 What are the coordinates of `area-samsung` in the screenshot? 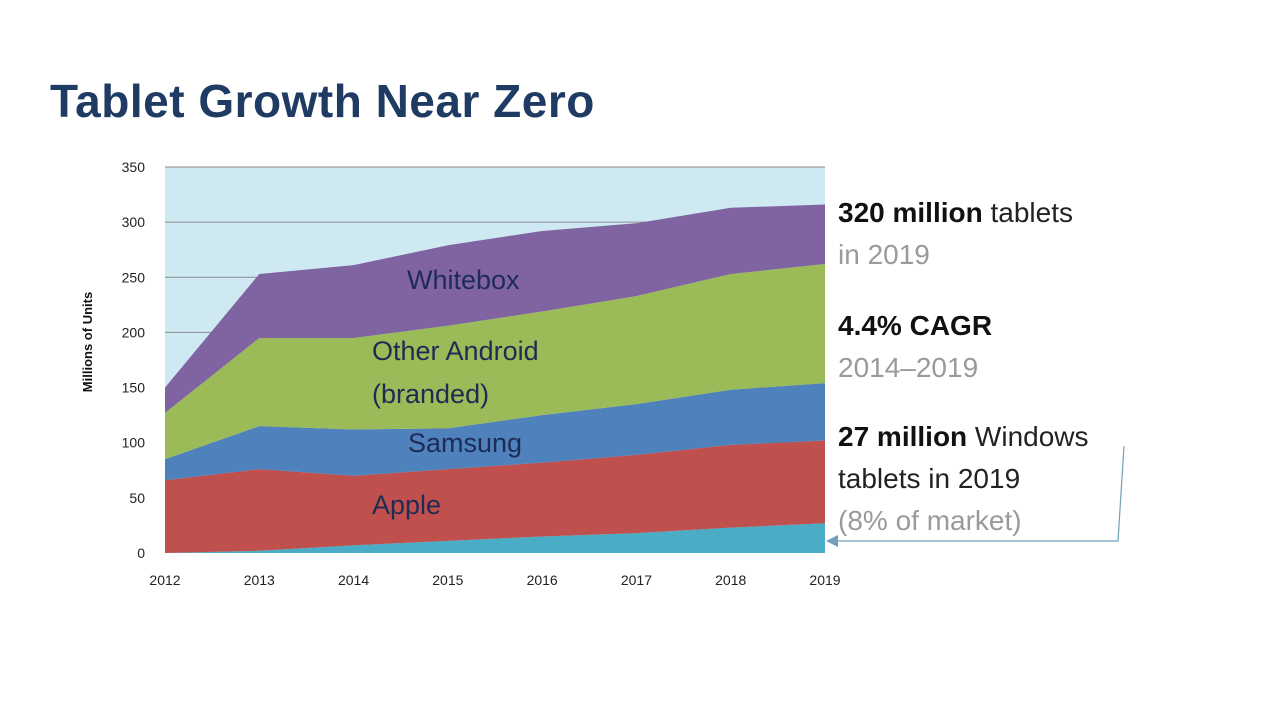 It's located at (495, 432).